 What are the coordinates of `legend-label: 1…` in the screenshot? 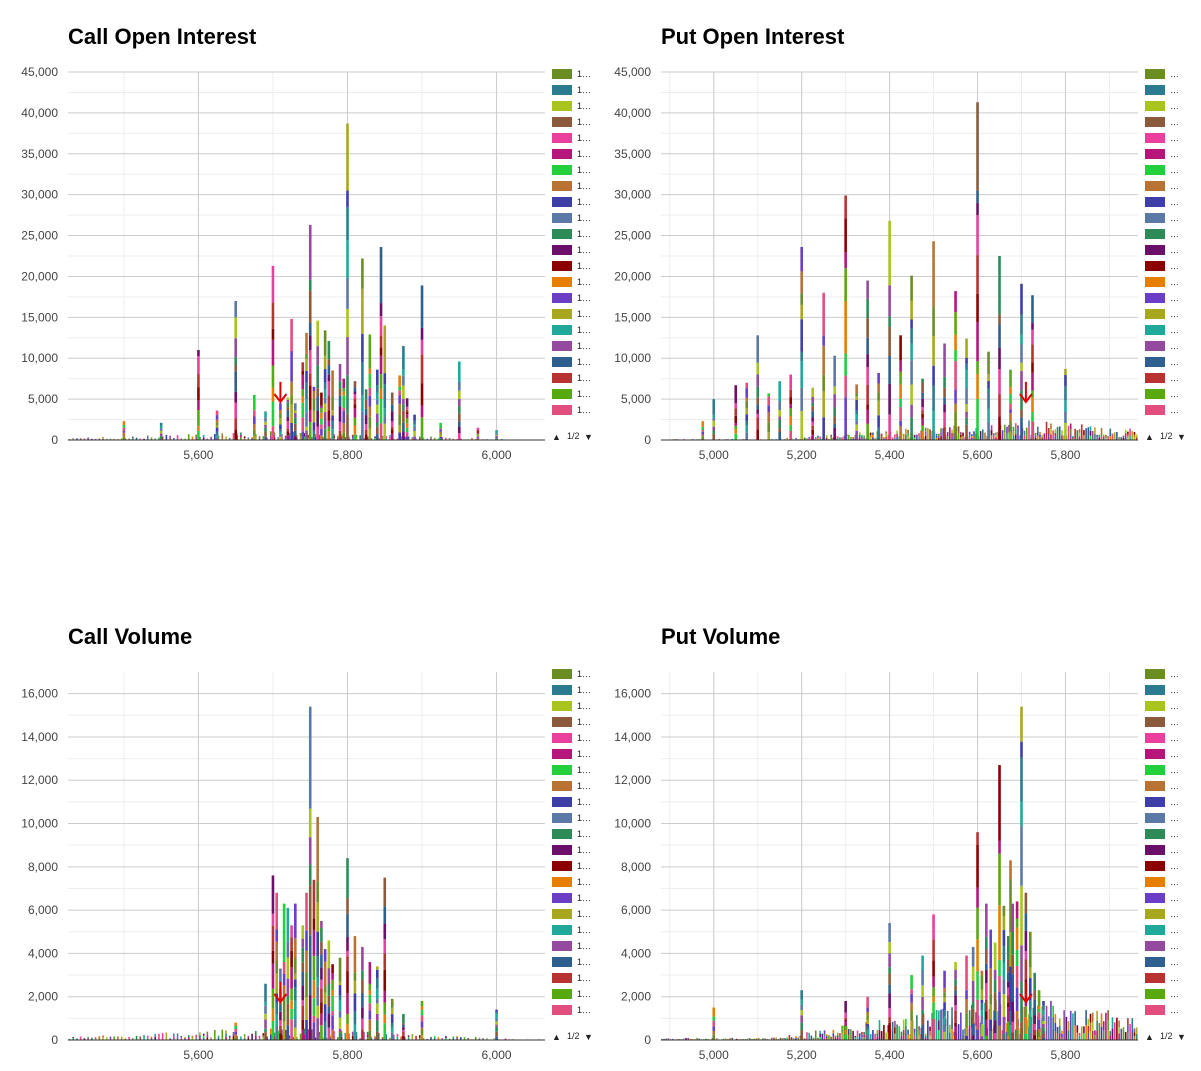 It's located at (584, 962).